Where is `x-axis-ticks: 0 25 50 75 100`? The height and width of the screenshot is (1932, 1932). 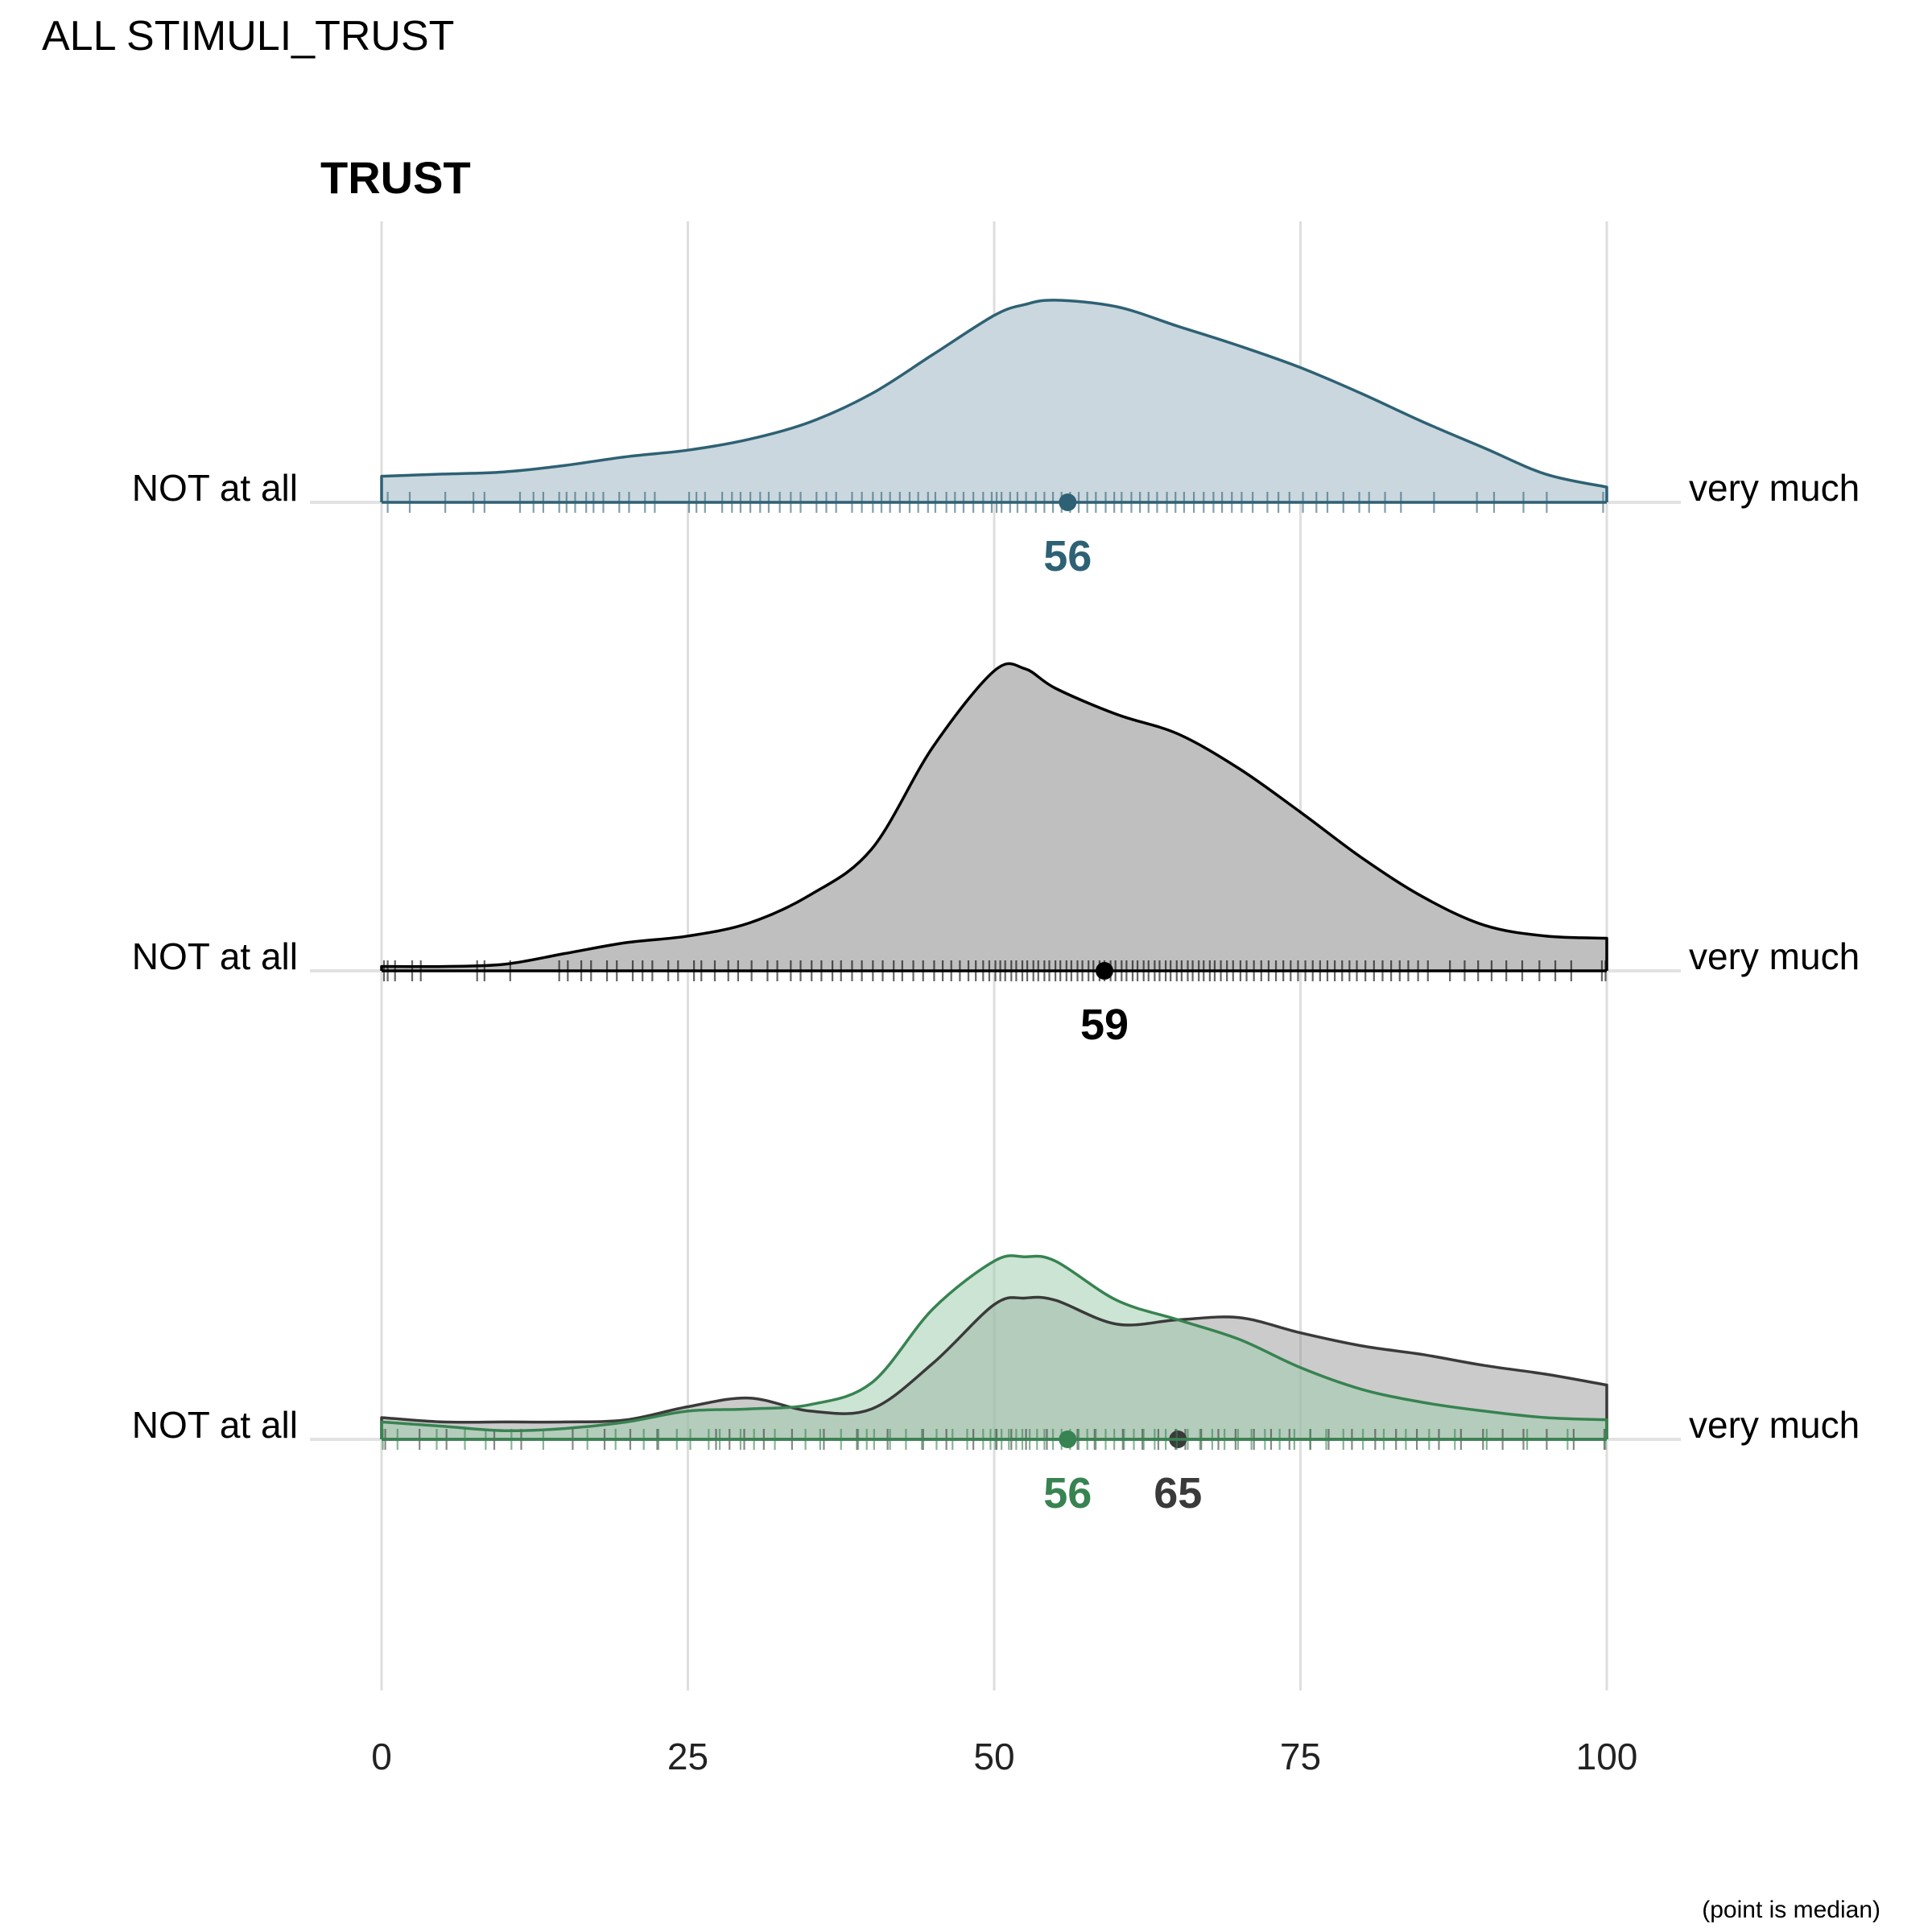
x-axis-ticks: 0 25 50 75 100 is located at coordinates (1004, 1756).